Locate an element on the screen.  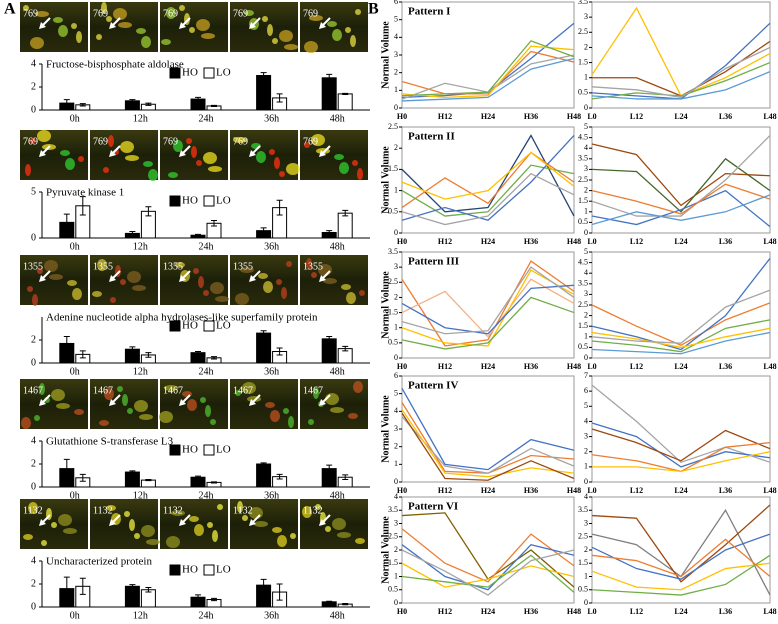
gel-background is located at coordinates (194, 280).